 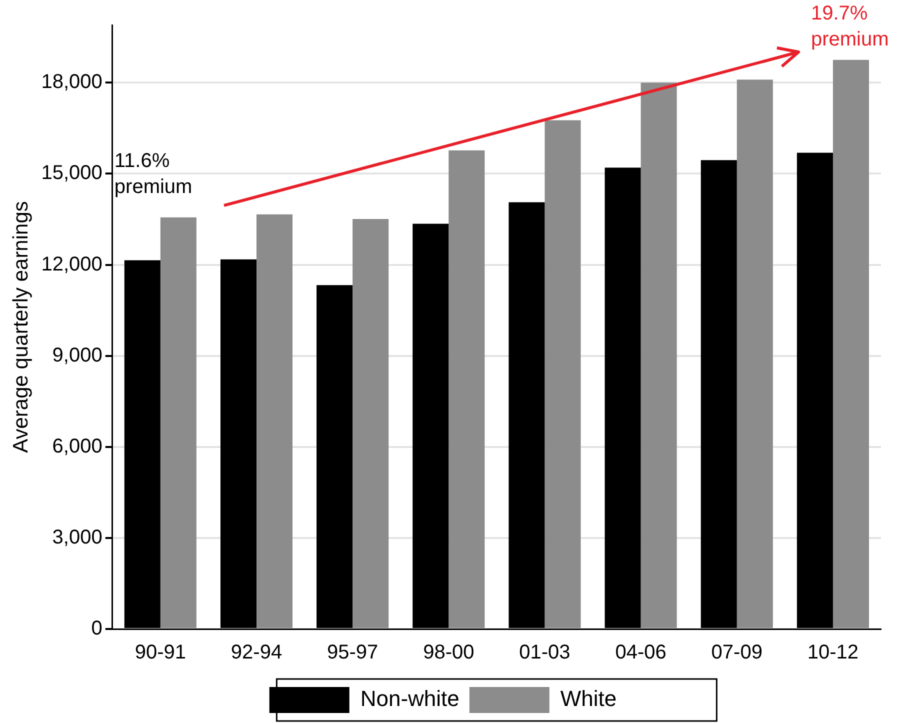 What do you see at coordinates (71, 264) in the screenshot?
I see `y-tick-label: 12,000` at bounding box center [71, 264].